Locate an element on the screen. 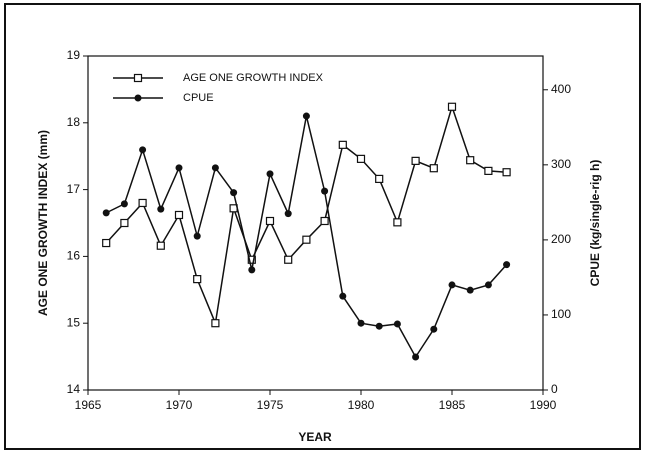 The height and width of the screenshot is (450, 645). y-tick-label: 19 is located at coordinates (74, 55).